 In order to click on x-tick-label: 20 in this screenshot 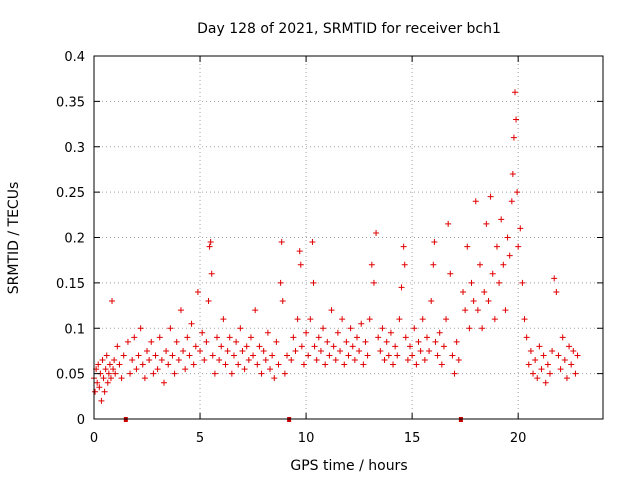, I will do `click(518, 438)`.